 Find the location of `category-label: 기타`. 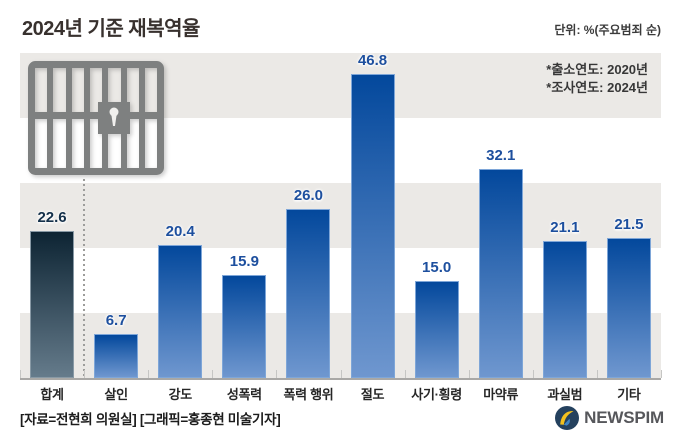

category-label: 기타 is located at coordinates (629, 394).